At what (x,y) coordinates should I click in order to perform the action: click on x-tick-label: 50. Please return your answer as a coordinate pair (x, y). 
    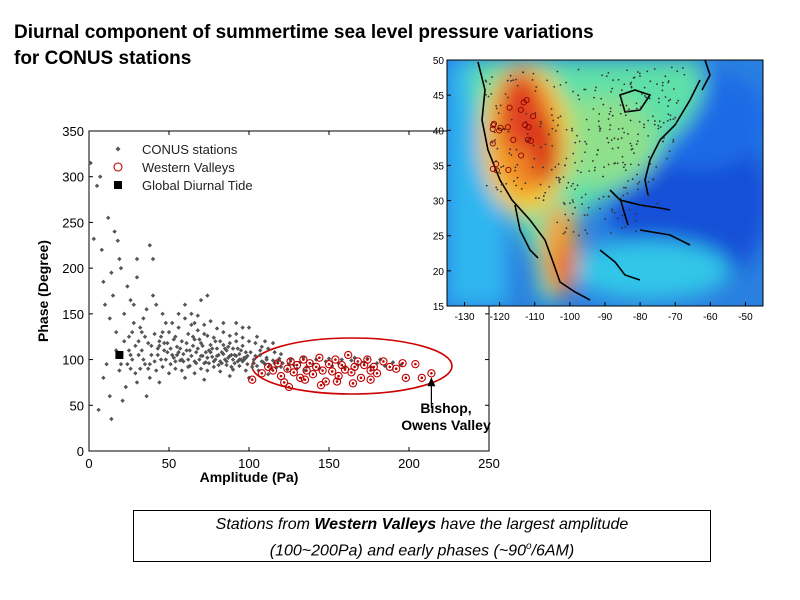
    Looking at the image, I should click on (169, 463).